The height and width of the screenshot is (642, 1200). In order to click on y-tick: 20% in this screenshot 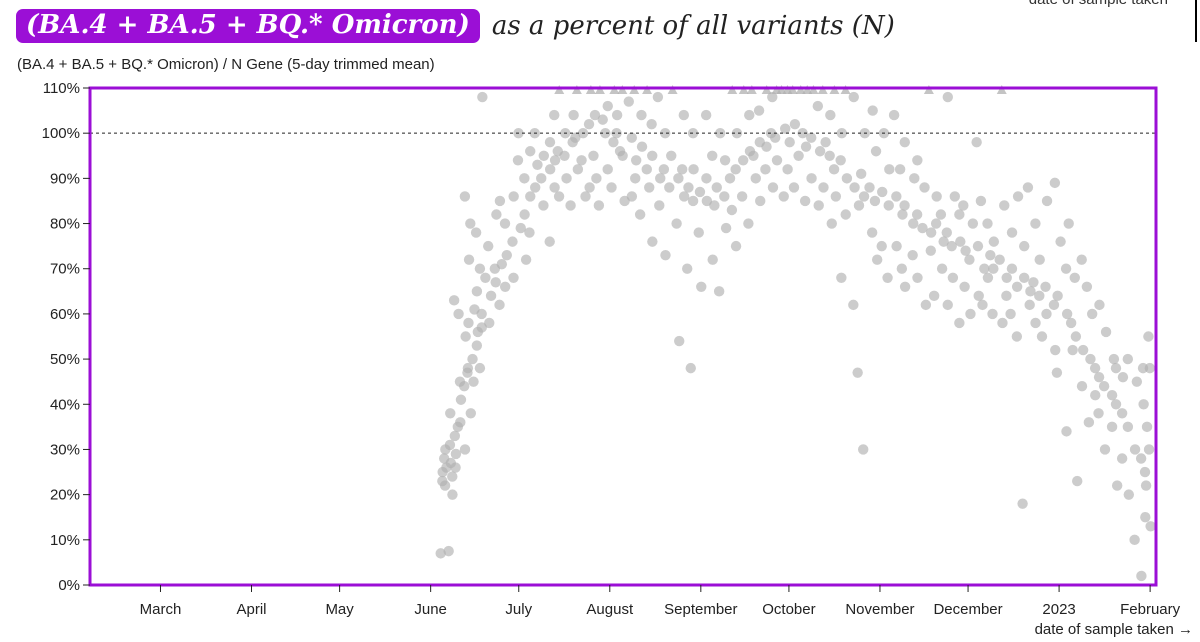, I will do `click(70, 495)`.